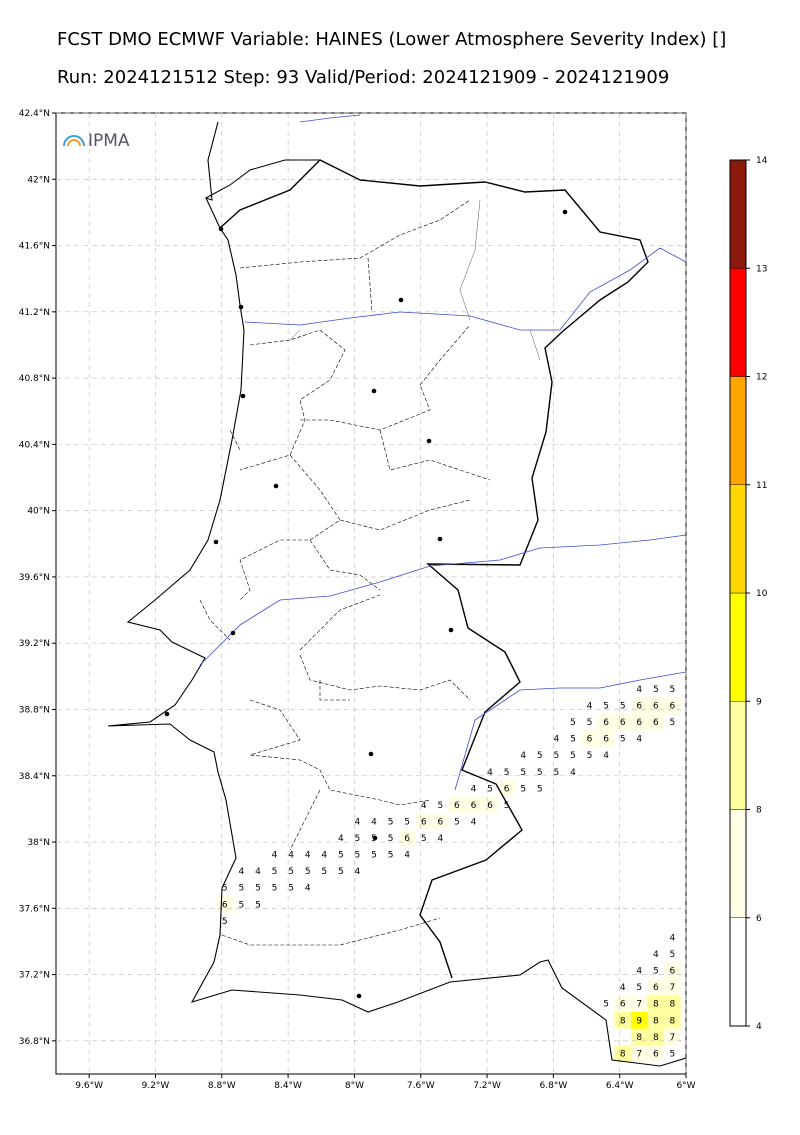 The image size is (800, 1135). Describe the element at coordinates (620, 1086) in the screenshot. I see `x-tick-label: 6.4°W` at that location.